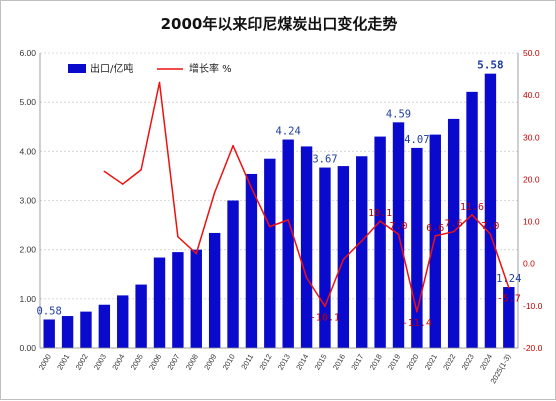 Image resolution: width=556 pixels, height=401 pixels. I want to click on growth-point-2005, so click(141, 169).